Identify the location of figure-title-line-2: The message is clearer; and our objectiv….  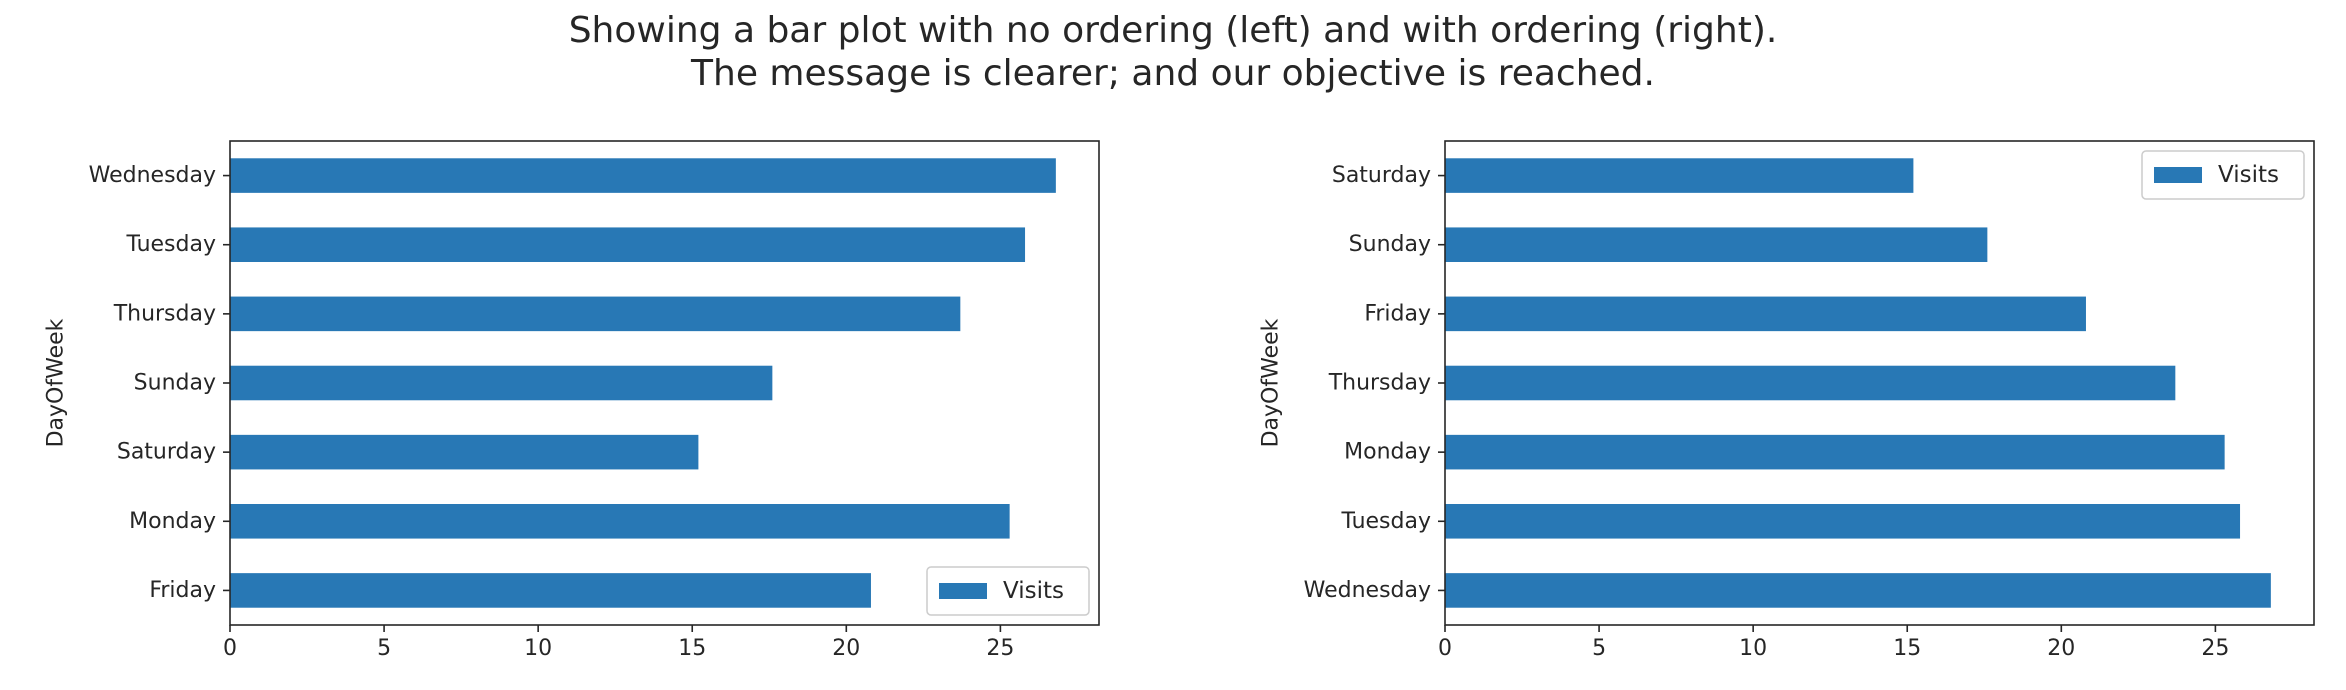
(1173, 73).